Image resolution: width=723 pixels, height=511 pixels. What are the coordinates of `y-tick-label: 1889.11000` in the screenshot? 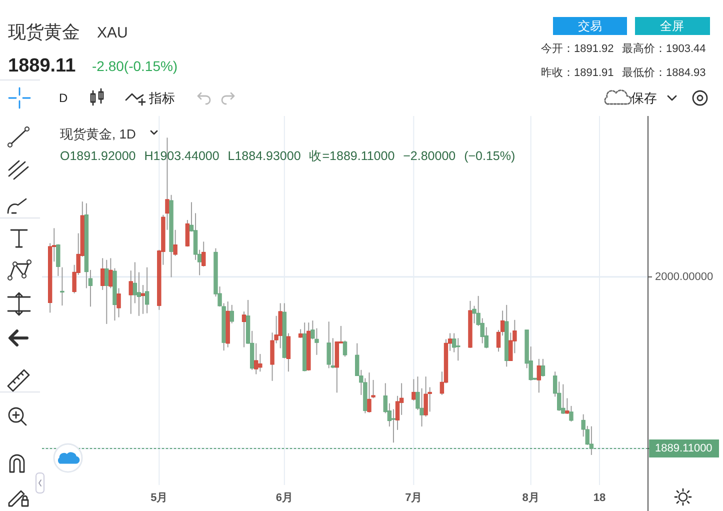 It's located at (683, 448).